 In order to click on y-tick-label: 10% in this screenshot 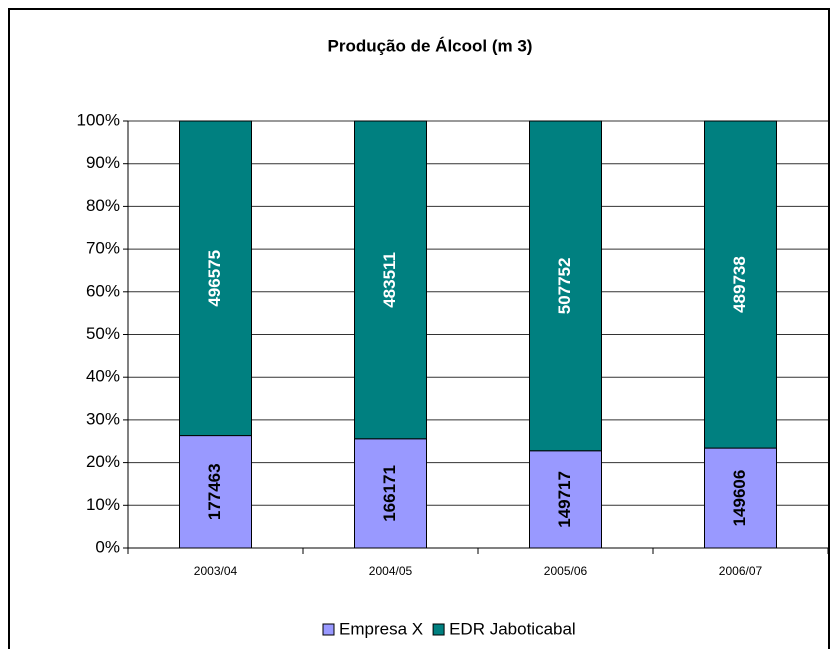, I will do `click(103, 504)`.